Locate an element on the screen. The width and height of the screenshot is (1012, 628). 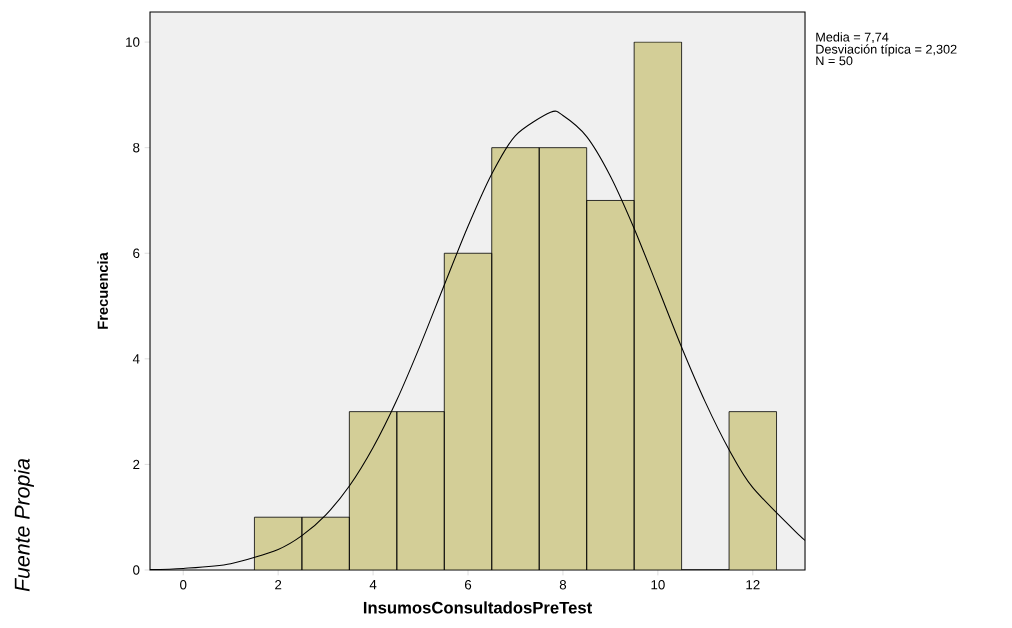
y-tick-label: 0 is located at coordinates (136, 570).